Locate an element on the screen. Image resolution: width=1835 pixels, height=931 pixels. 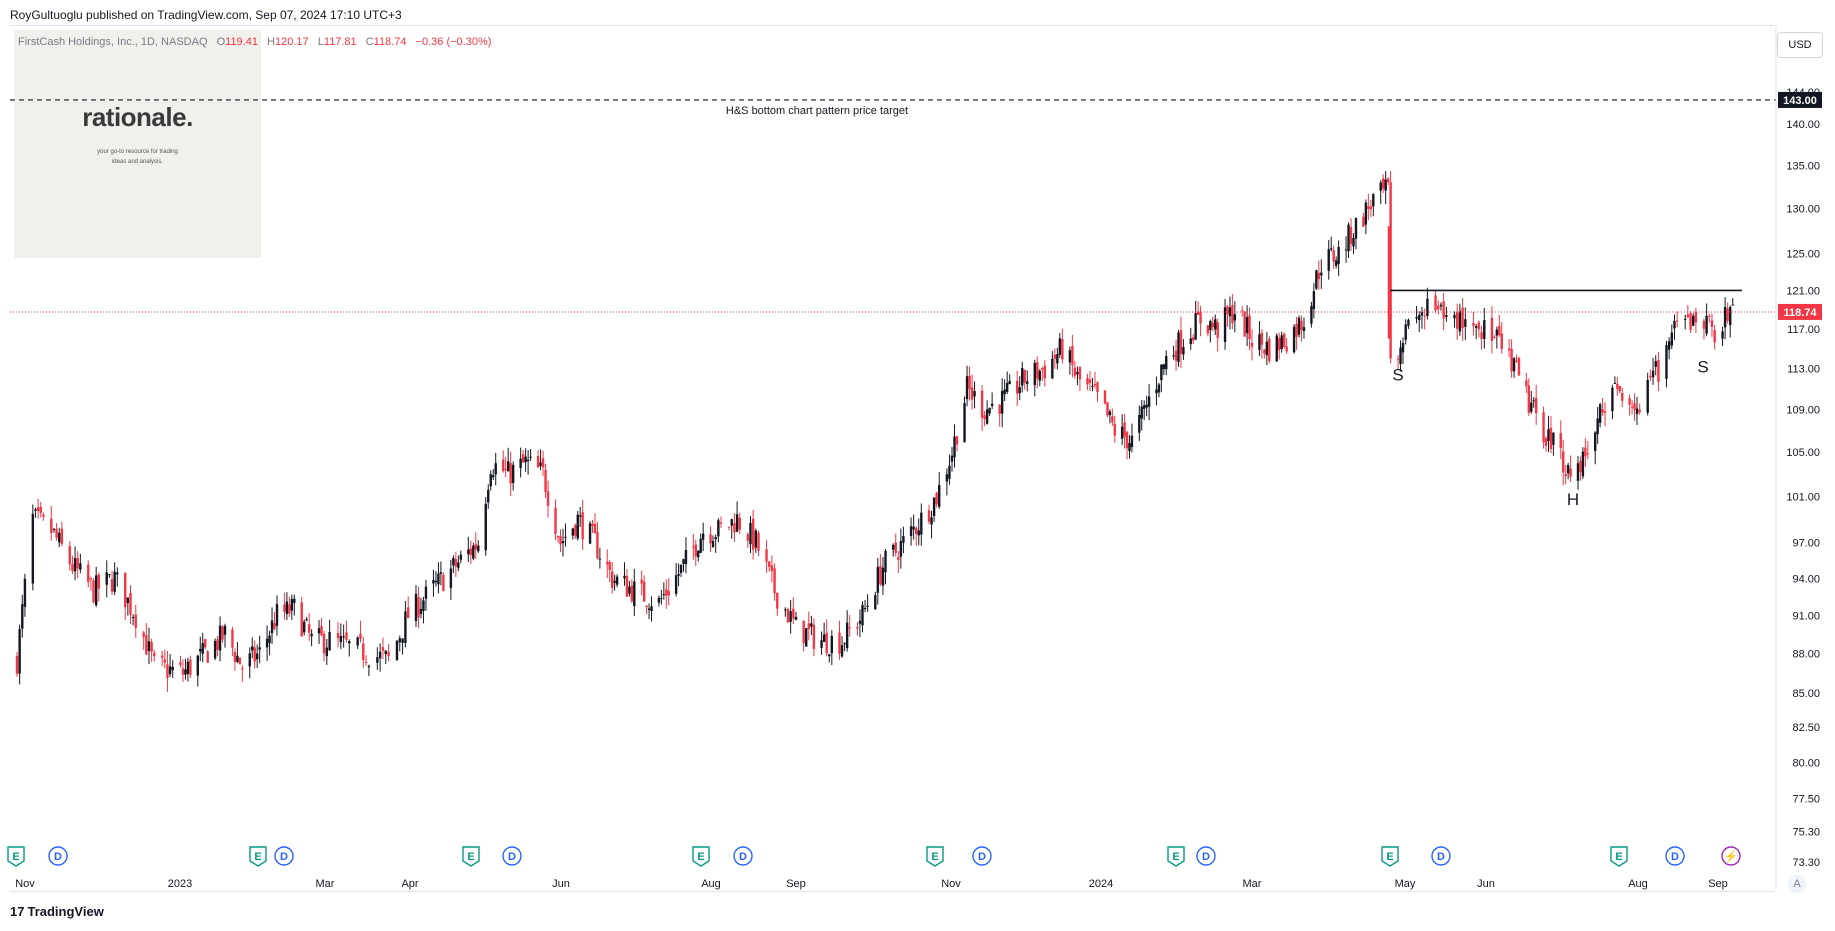
price-tick: 135.00 is located at coordinates (1803, 167).